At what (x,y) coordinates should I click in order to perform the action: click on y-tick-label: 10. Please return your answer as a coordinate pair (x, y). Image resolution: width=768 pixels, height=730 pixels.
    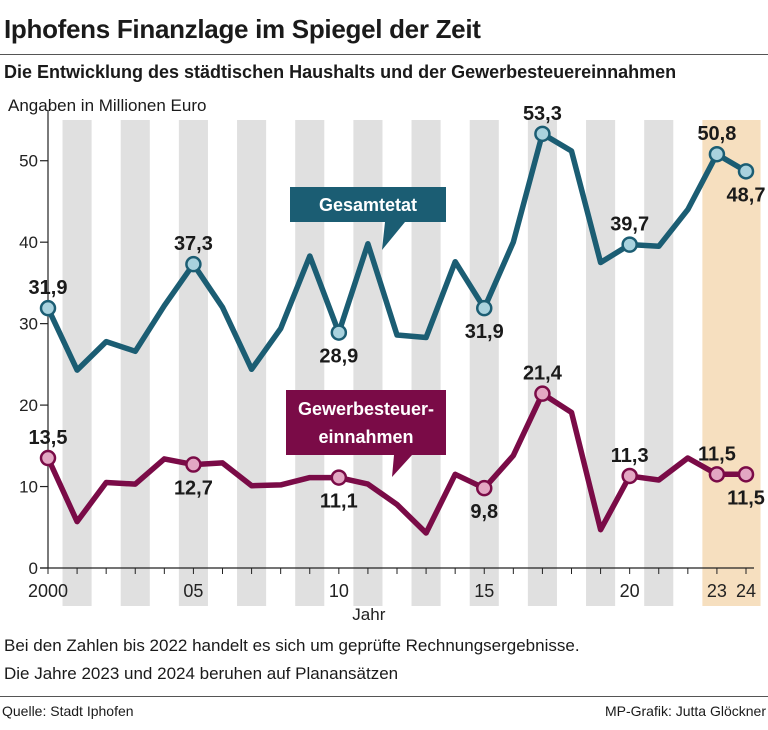
    Looking at the image, I should click on (28, 487).